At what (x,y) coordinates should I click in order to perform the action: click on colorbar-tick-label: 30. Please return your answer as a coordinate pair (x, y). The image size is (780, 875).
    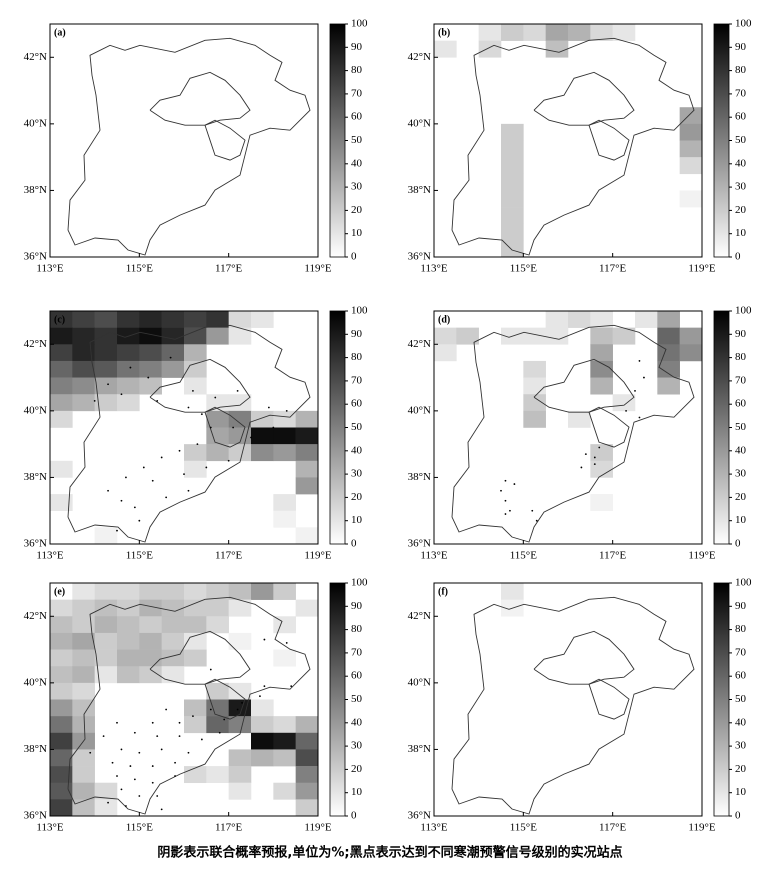
    Looking at the image, I should click on (741, 474).